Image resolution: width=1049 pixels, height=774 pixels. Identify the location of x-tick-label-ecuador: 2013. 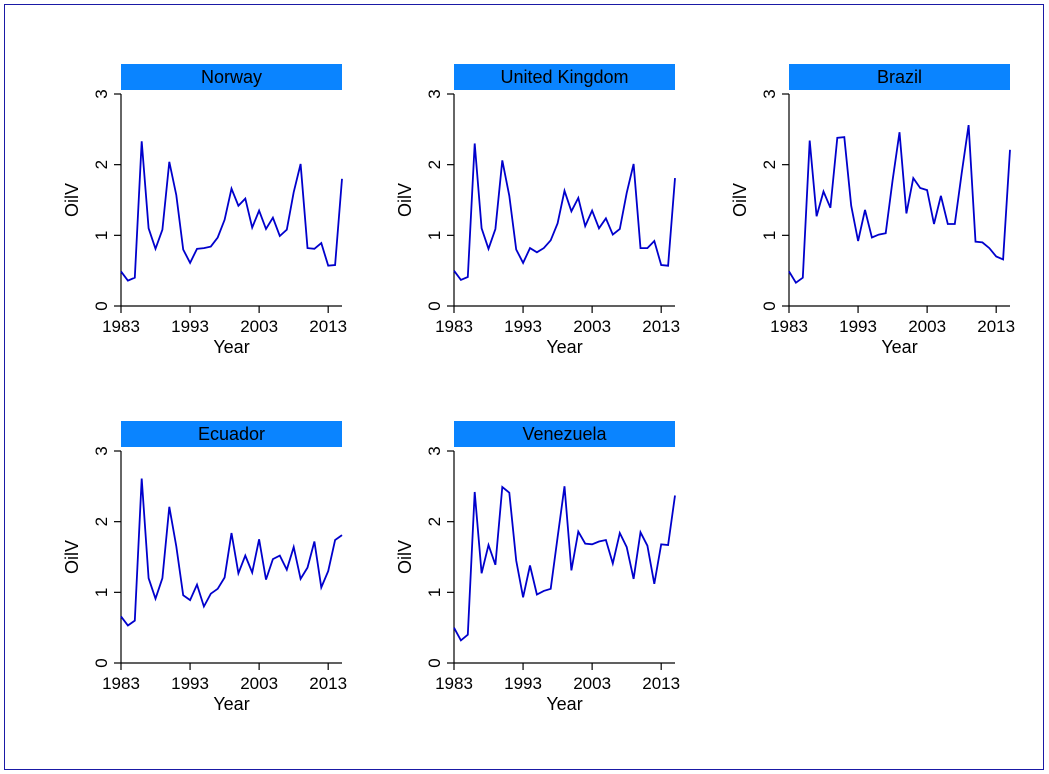
(328, 683).